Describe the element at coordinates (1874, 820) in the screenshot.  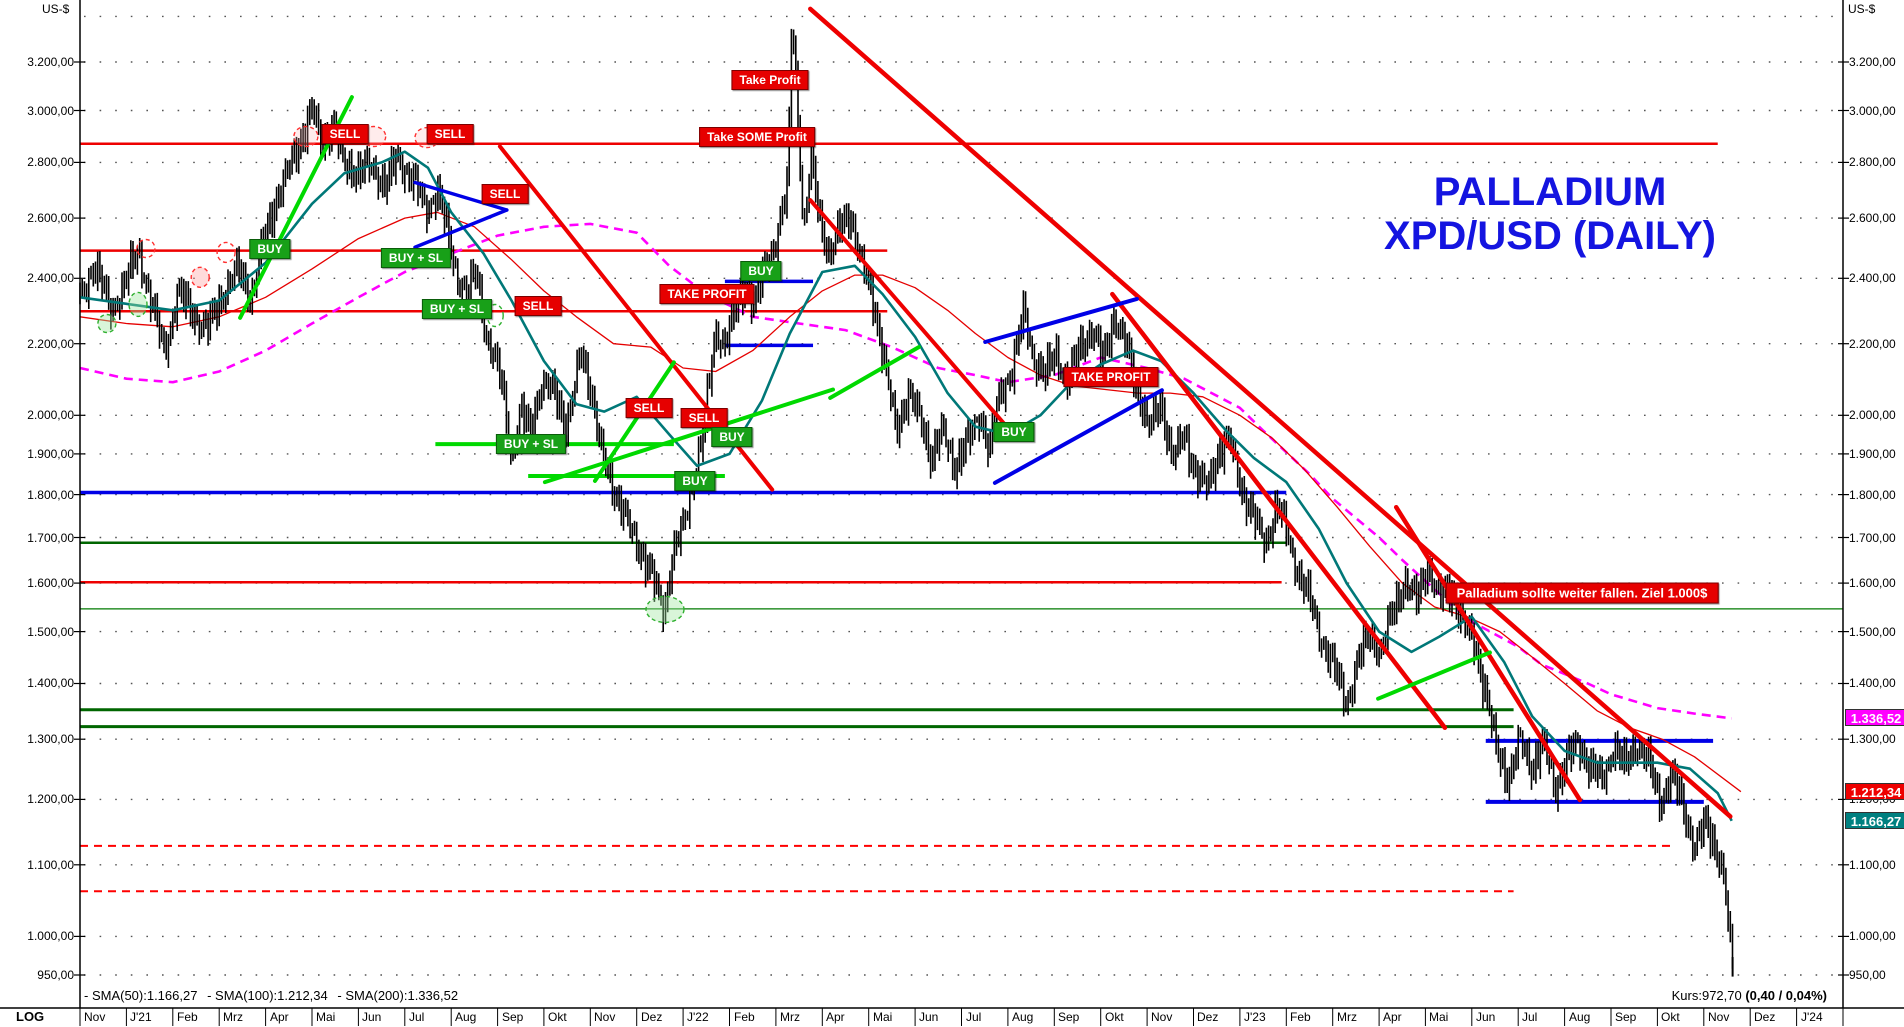
I see `sma-price-badge: 1.166,27` at that location.